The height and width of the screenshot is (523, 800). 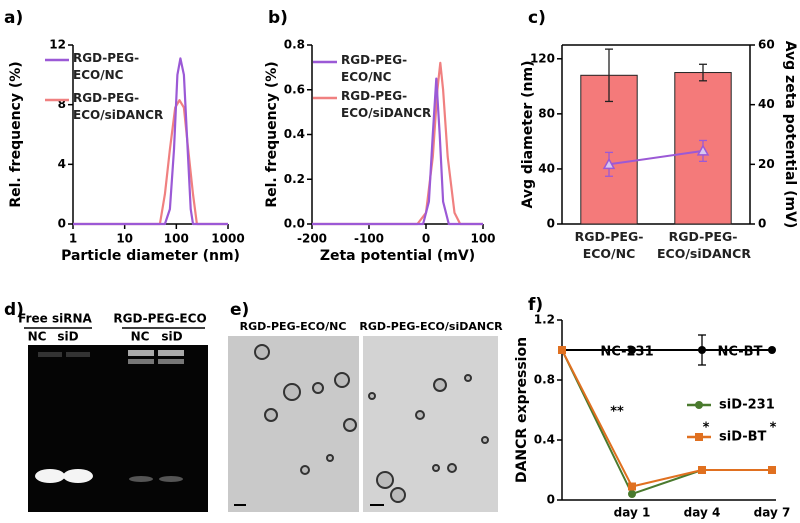 I want to click on x-tick-label: RGD-PEG-ECO/siDANCR, so click(x=704, y=245).